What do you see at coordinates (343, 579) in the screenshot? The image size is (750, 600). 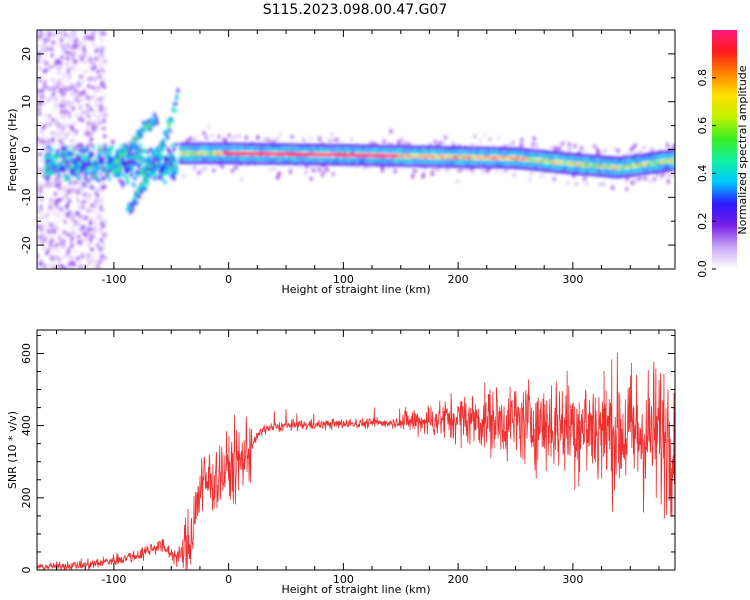 I see `x-tick-label: 100` at bounding box center [343, 579].